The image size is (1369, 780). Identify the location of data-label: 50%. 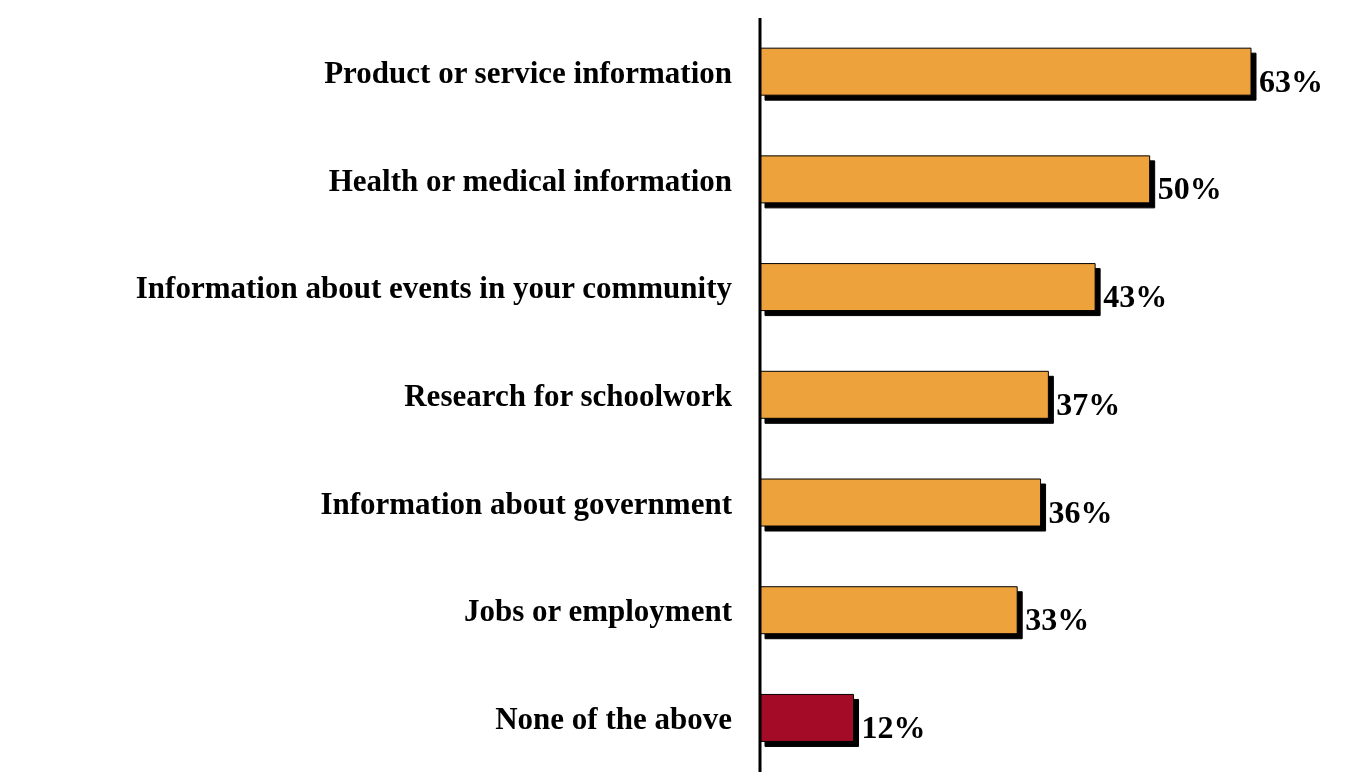
(1189, 188).